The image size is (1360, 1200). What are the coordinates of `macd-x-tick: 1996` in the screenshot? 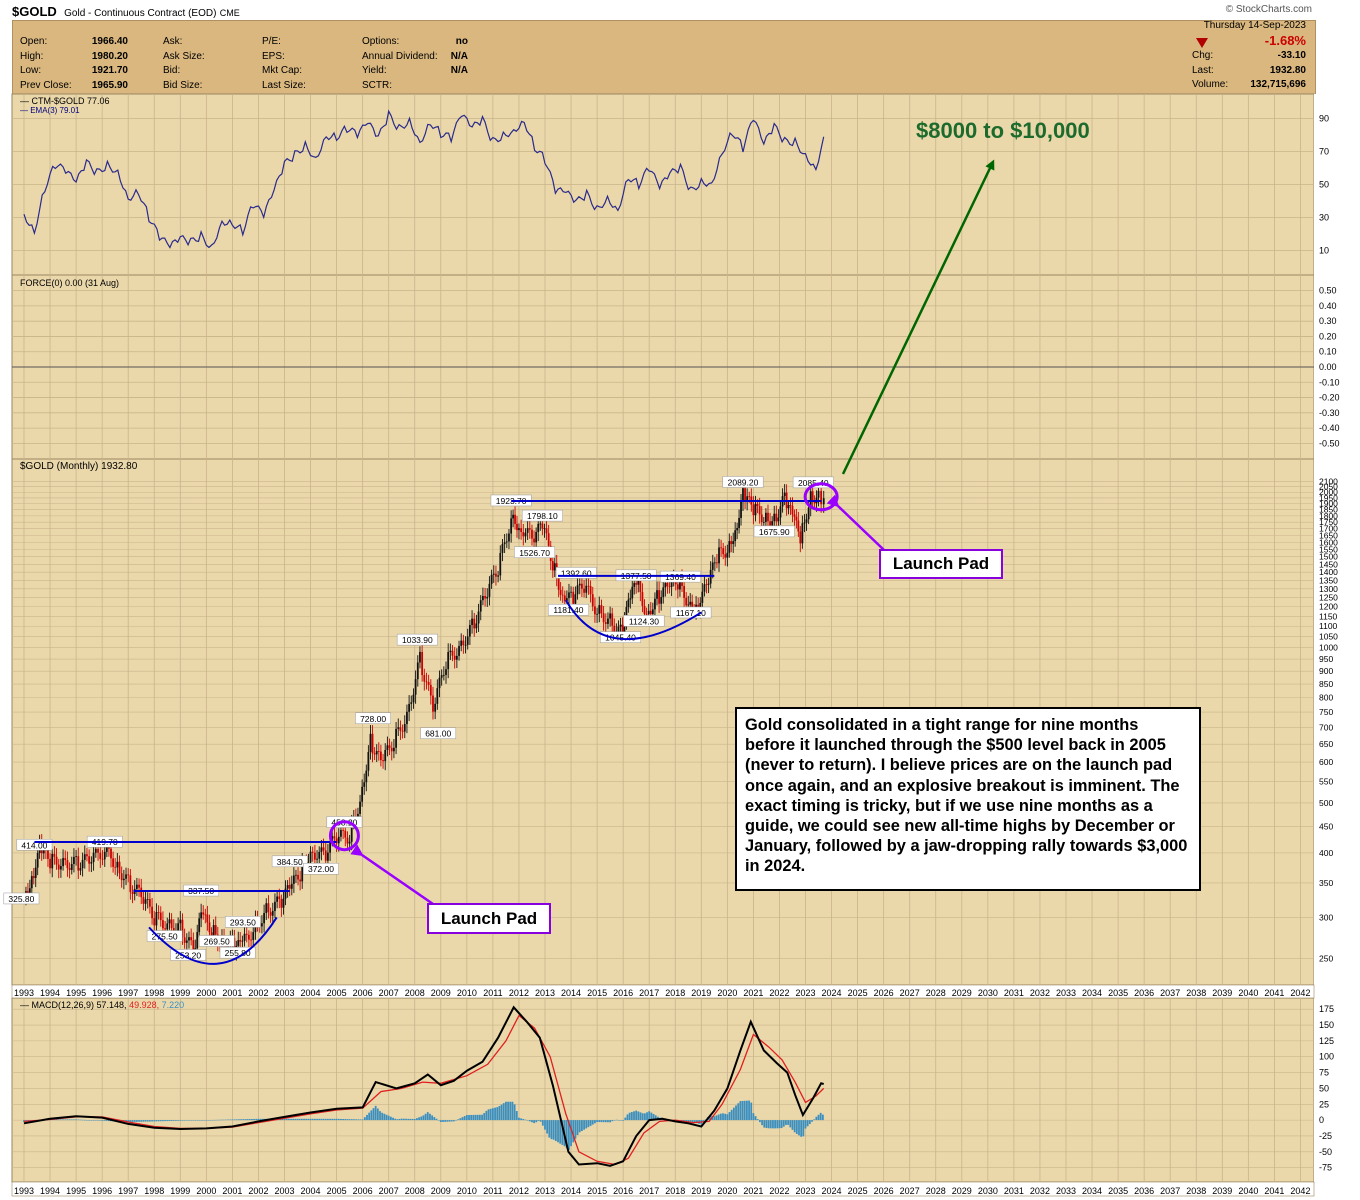 It's located at (102, 1191).